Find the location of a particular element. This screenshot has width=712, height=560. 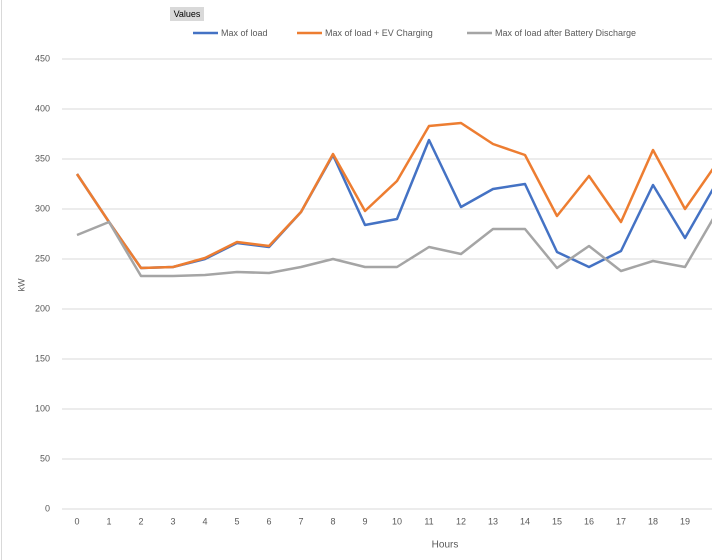

y-tick-label: 100 is located at coordinates (42, 408).